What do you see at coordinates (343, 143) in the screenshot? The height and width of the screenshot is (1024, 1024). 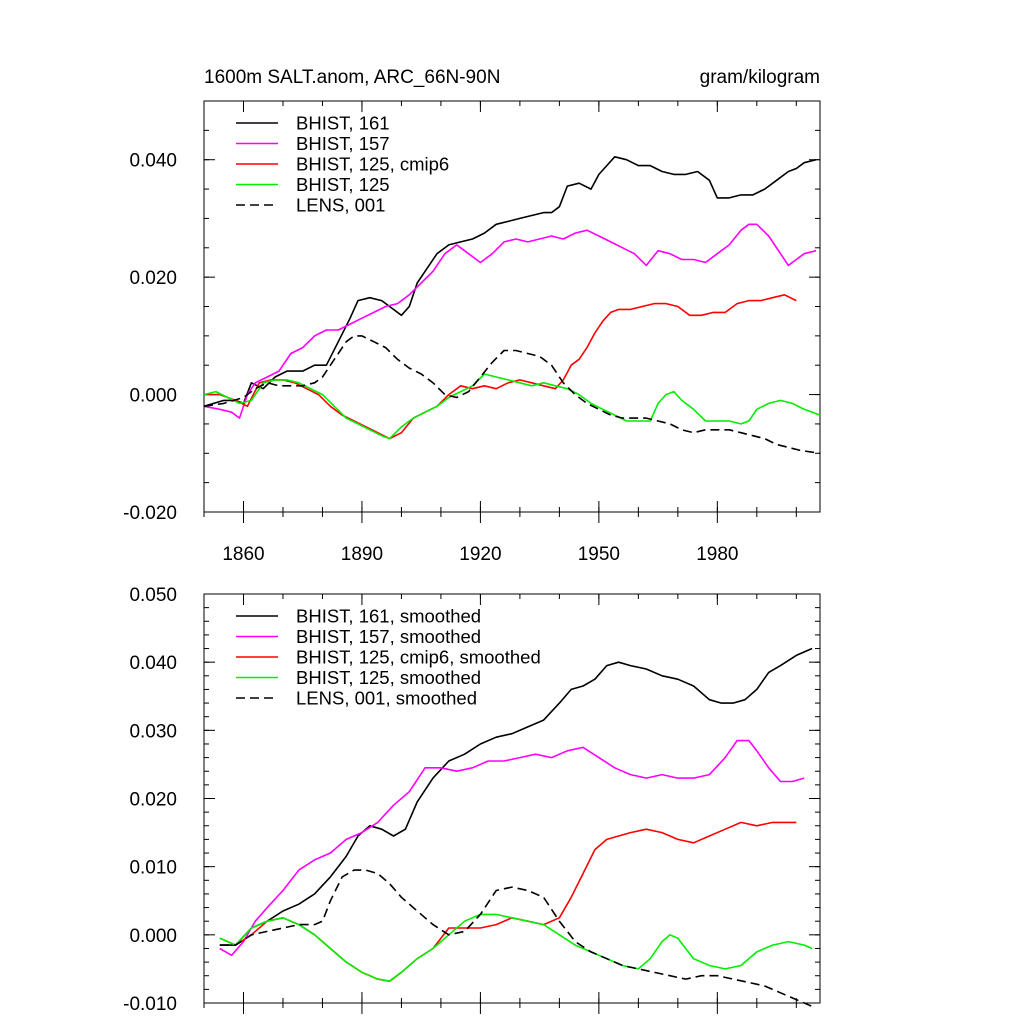 I see `top-legend-label-2: BHIST, 157` at bounding box center [343, 143].